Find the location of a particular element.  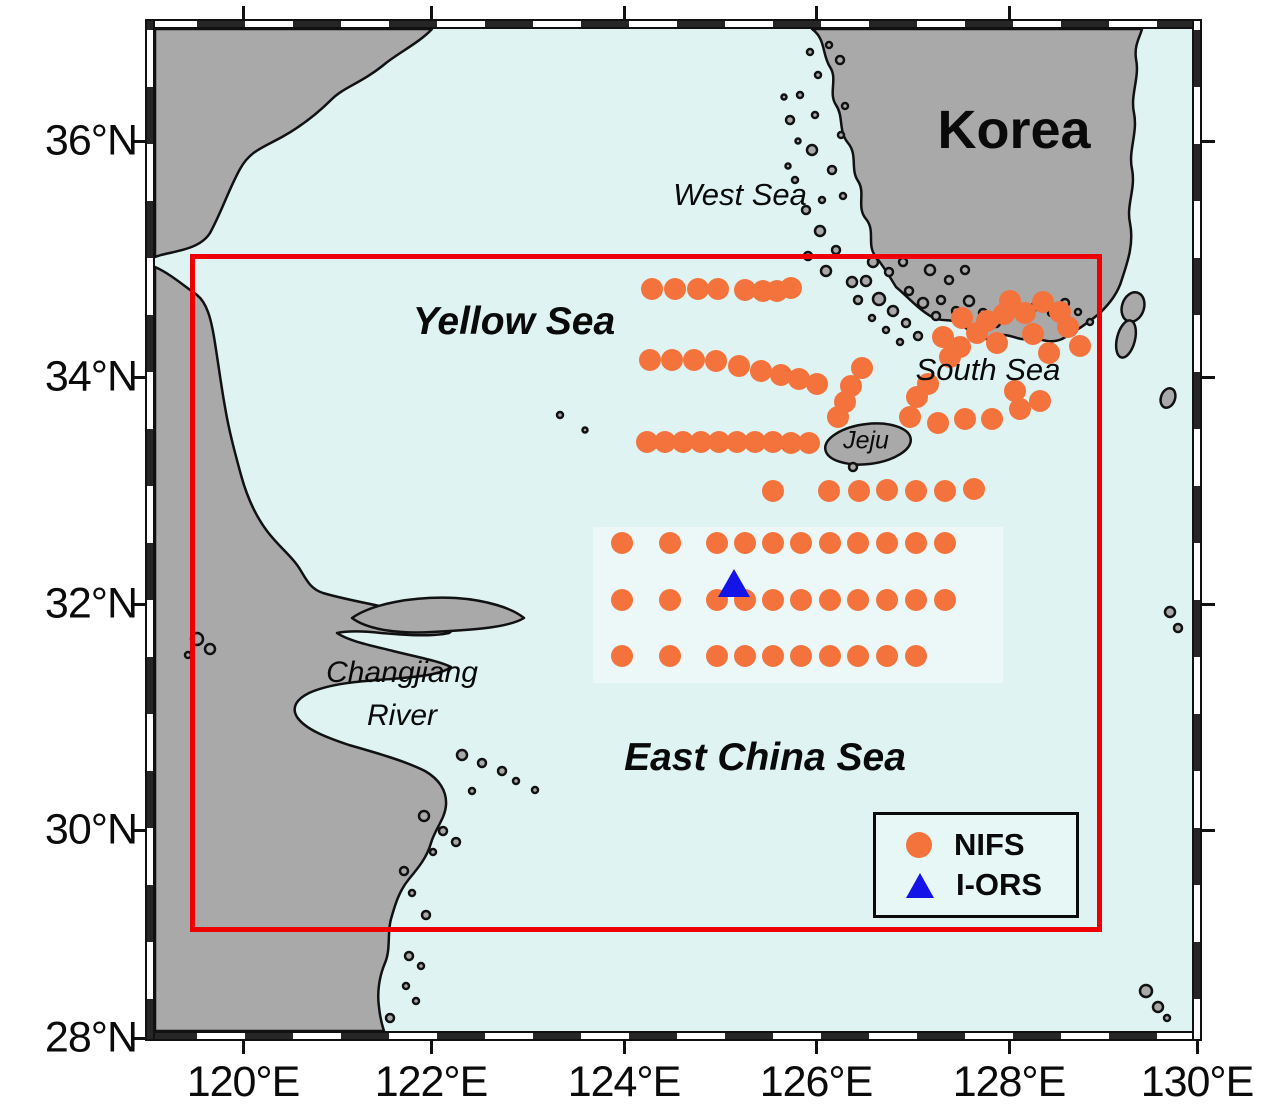

legend-nifs-label: NIFS is located at coordinates (989, 844).